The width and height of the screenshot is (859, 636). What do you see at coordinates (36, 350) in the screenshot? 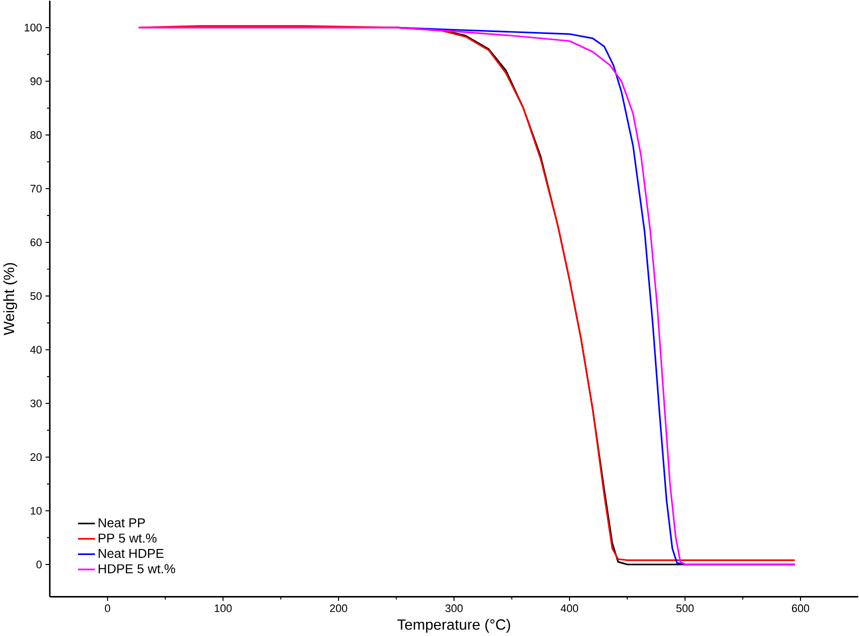
I see `y-tick-label: 40` at bounding box center [36, 350].